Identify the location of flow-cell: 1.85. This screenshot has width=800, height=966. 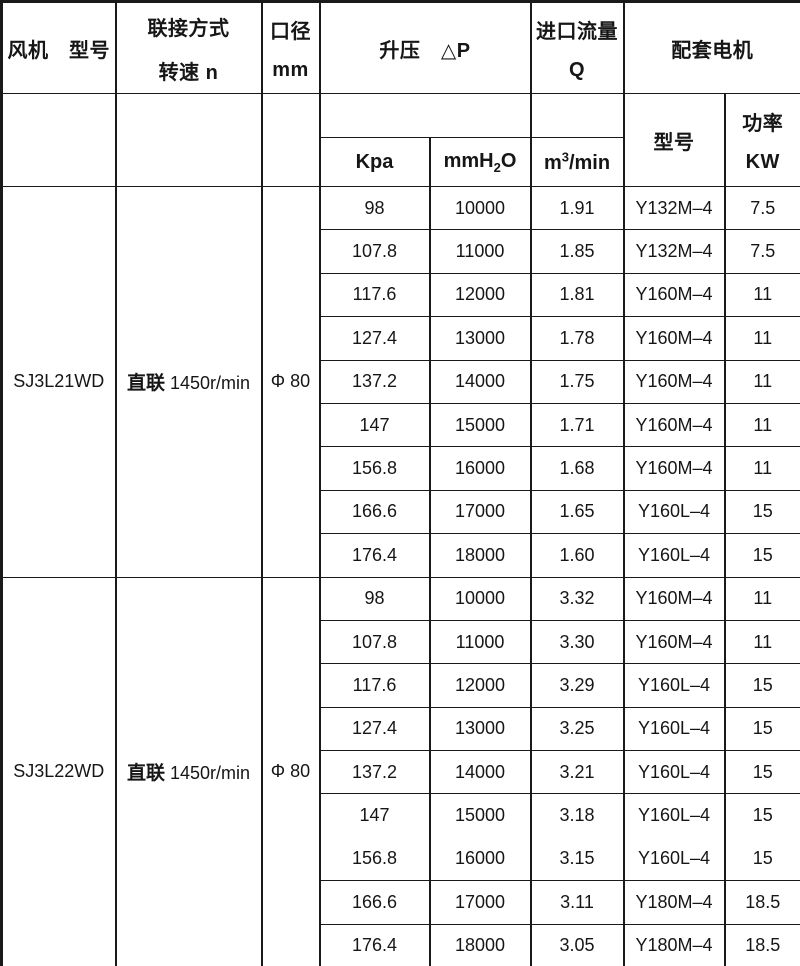
(577, 251).